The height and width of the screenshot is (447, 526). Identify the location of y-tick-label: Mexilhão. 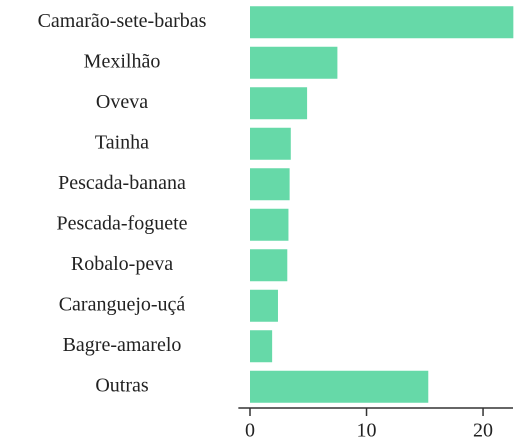
(122, 61).